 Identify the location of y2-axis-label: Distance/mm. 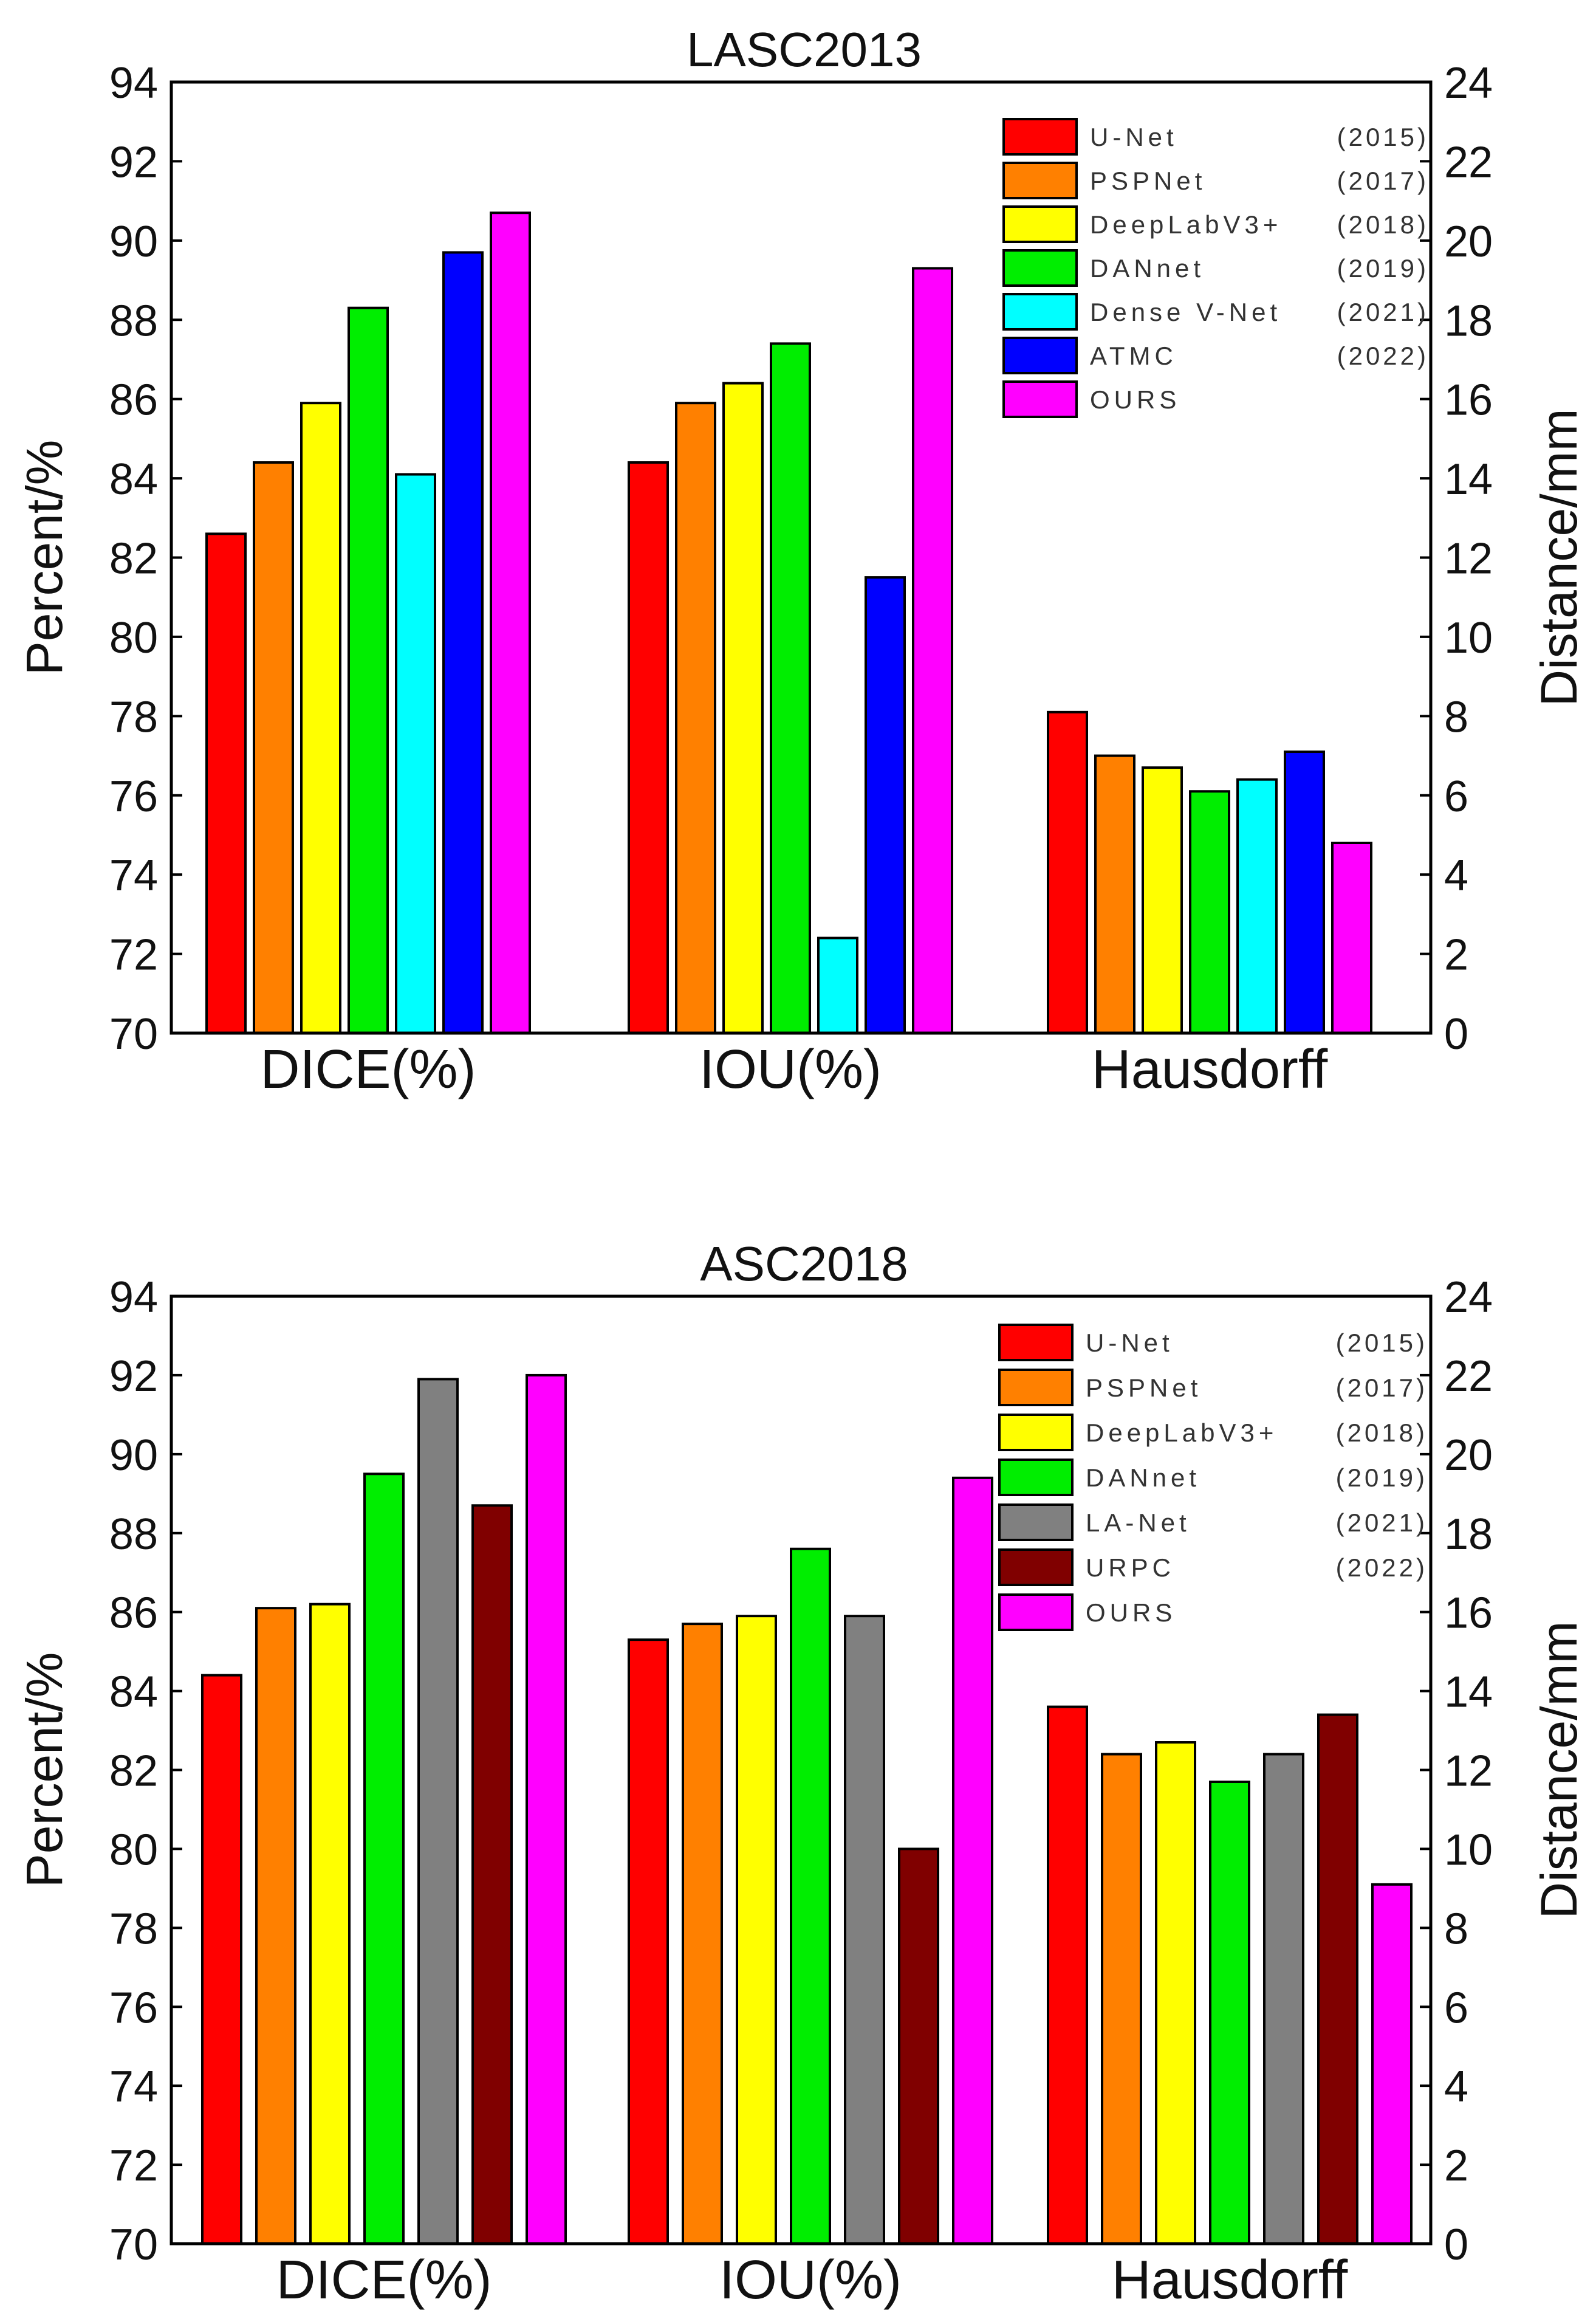
(1558, 557).